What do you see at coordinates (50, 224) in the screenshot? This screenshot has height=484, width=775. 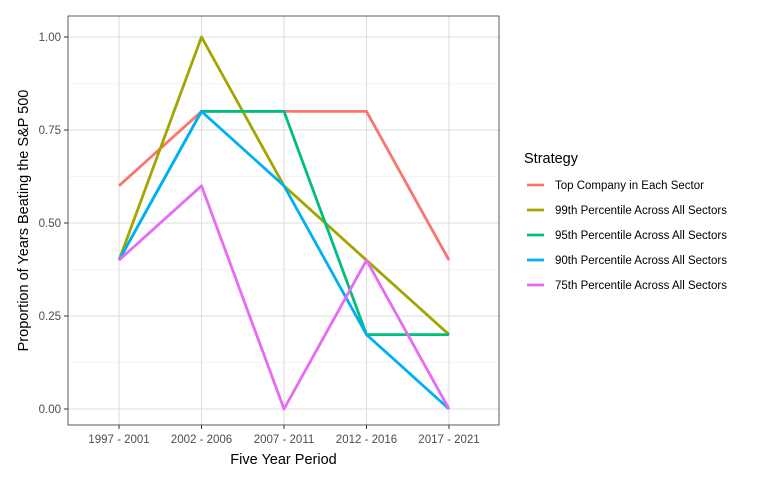 I see `y-tick-label: 0.50` at bounding box center [50, 224].